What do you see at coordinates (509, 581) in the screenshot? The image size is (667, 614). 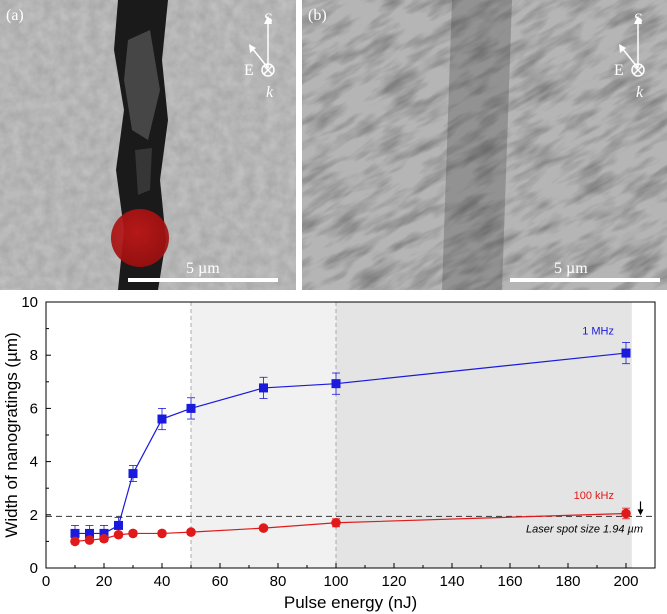 I see `x-tick-label: 160` at bounding box center [509, 581].